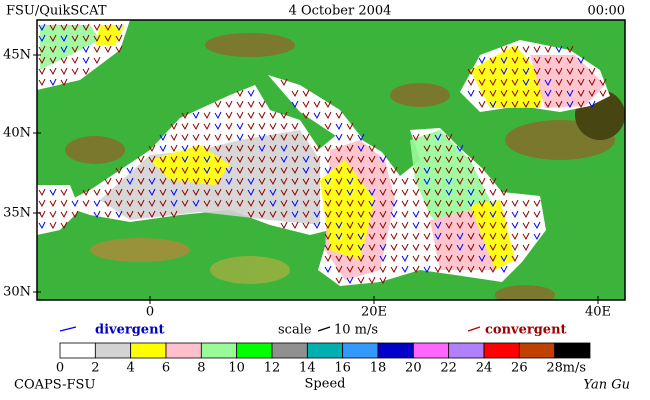 This screenshot has width=650, height=400. I want to click on divergent-label: divergent, so click(130, 330).